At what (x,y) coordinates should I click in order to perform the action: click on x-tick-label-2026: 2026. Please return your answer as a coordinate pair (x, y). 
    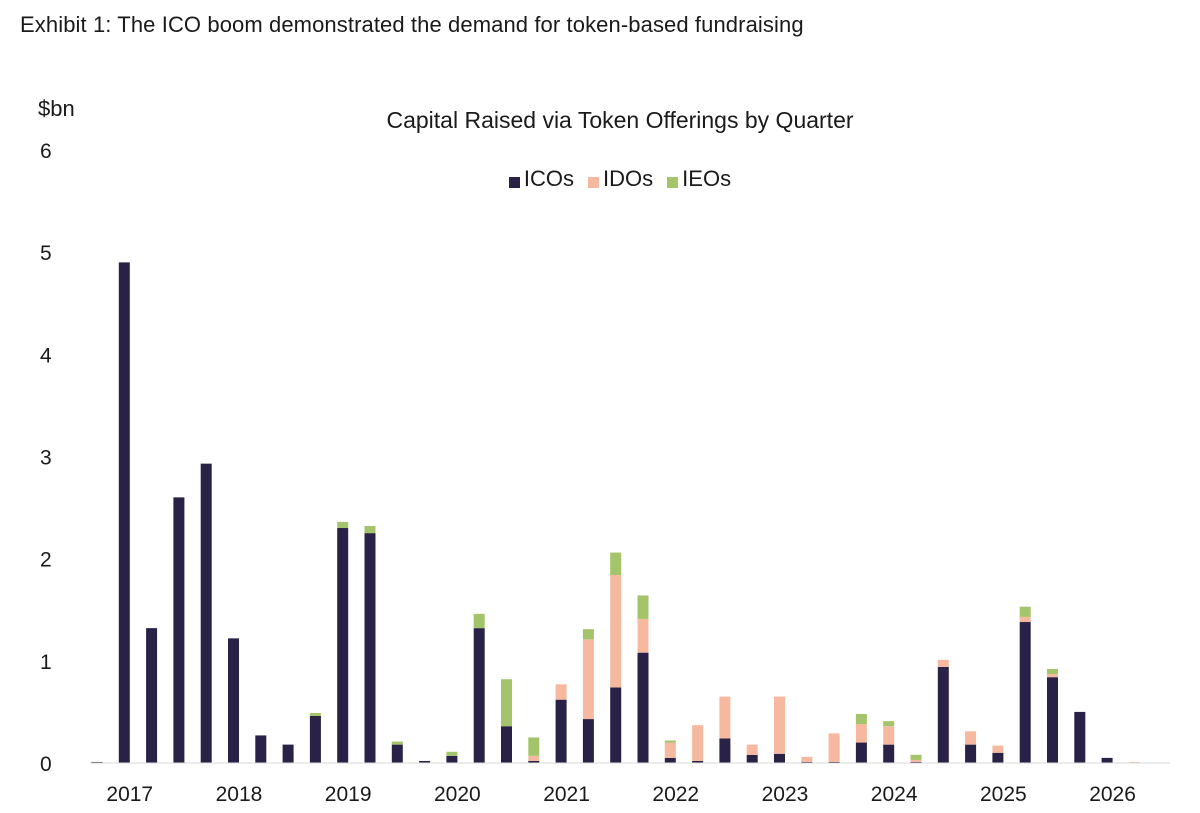
    Looking at the image, I should click on (1112, 794).